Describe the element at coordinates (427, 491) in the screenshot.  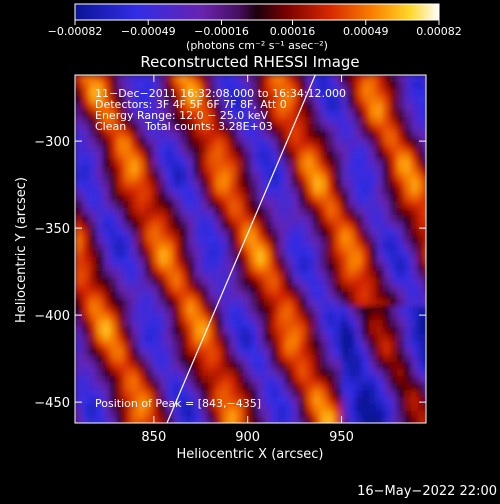
I see `footer-date: 16−May−2022 22:00` at that location.